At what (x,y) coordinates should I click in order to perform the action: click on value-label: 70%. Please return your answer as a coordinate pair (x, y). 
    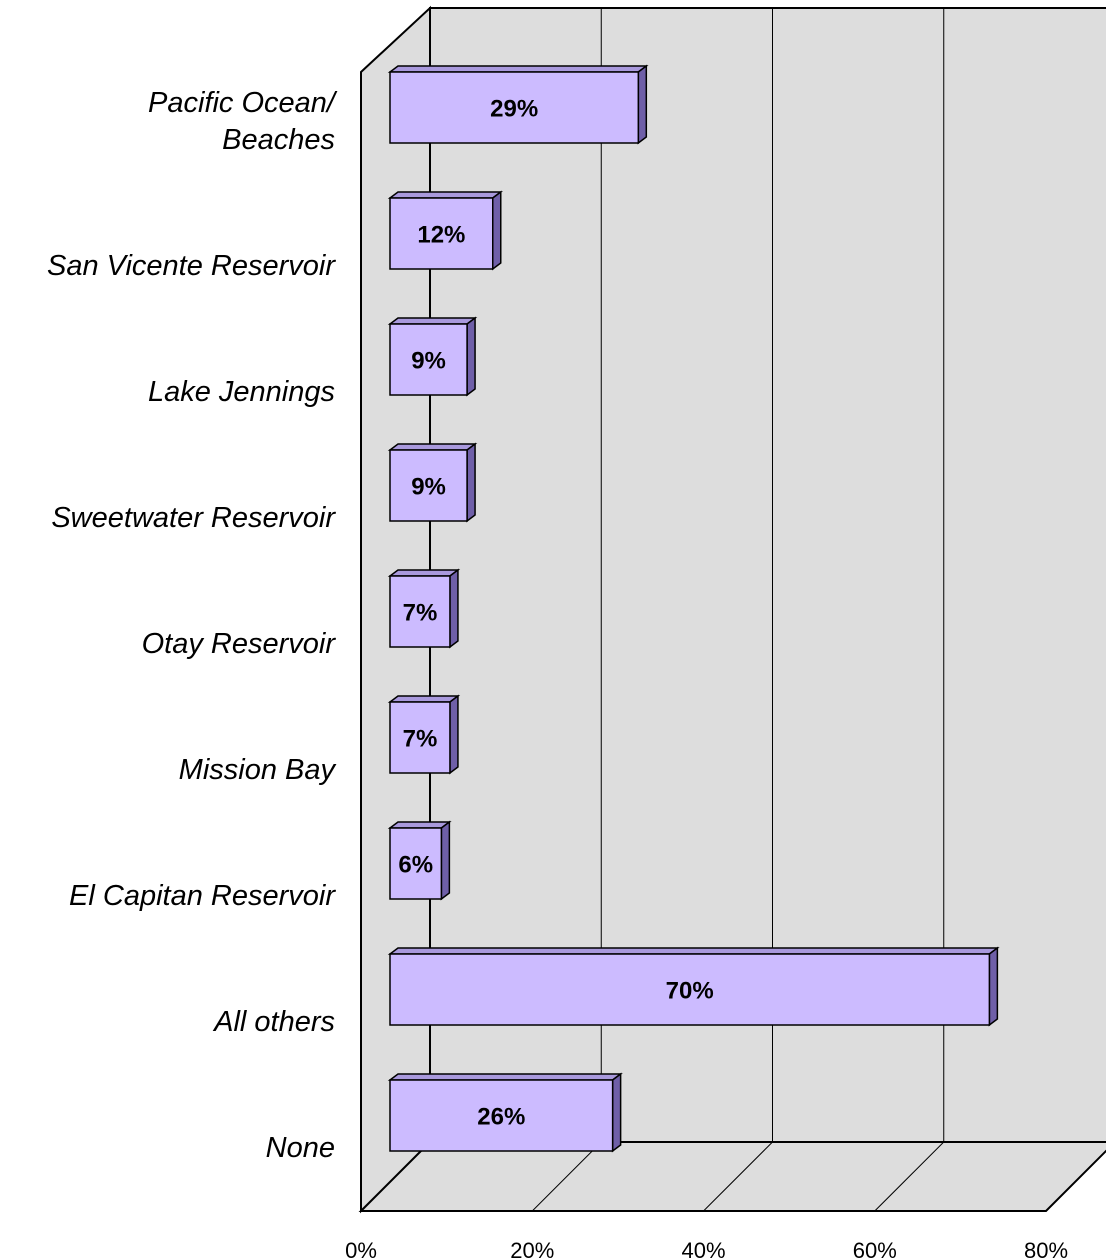
    Looking at the image, I should click on (690, 991).